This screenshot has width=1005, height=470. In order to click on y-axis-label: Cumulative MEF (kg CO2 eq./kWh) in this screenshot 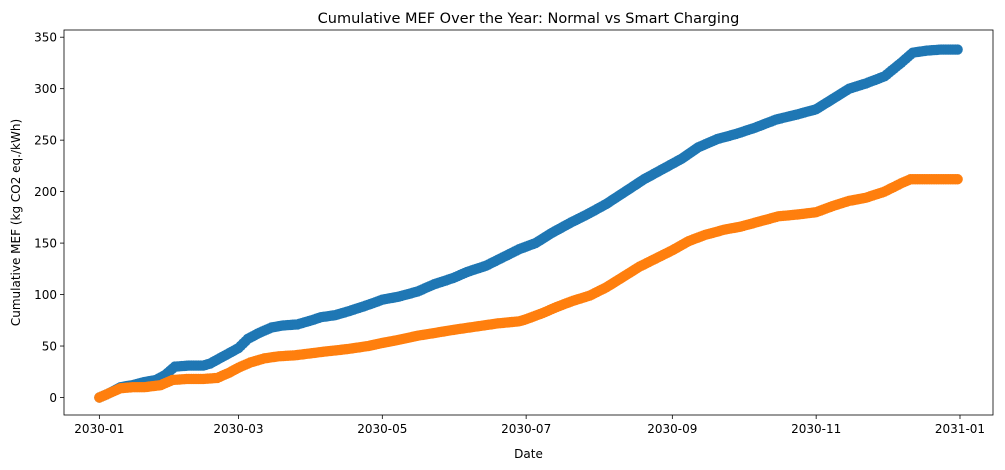, I will do `click(16, 222)`.